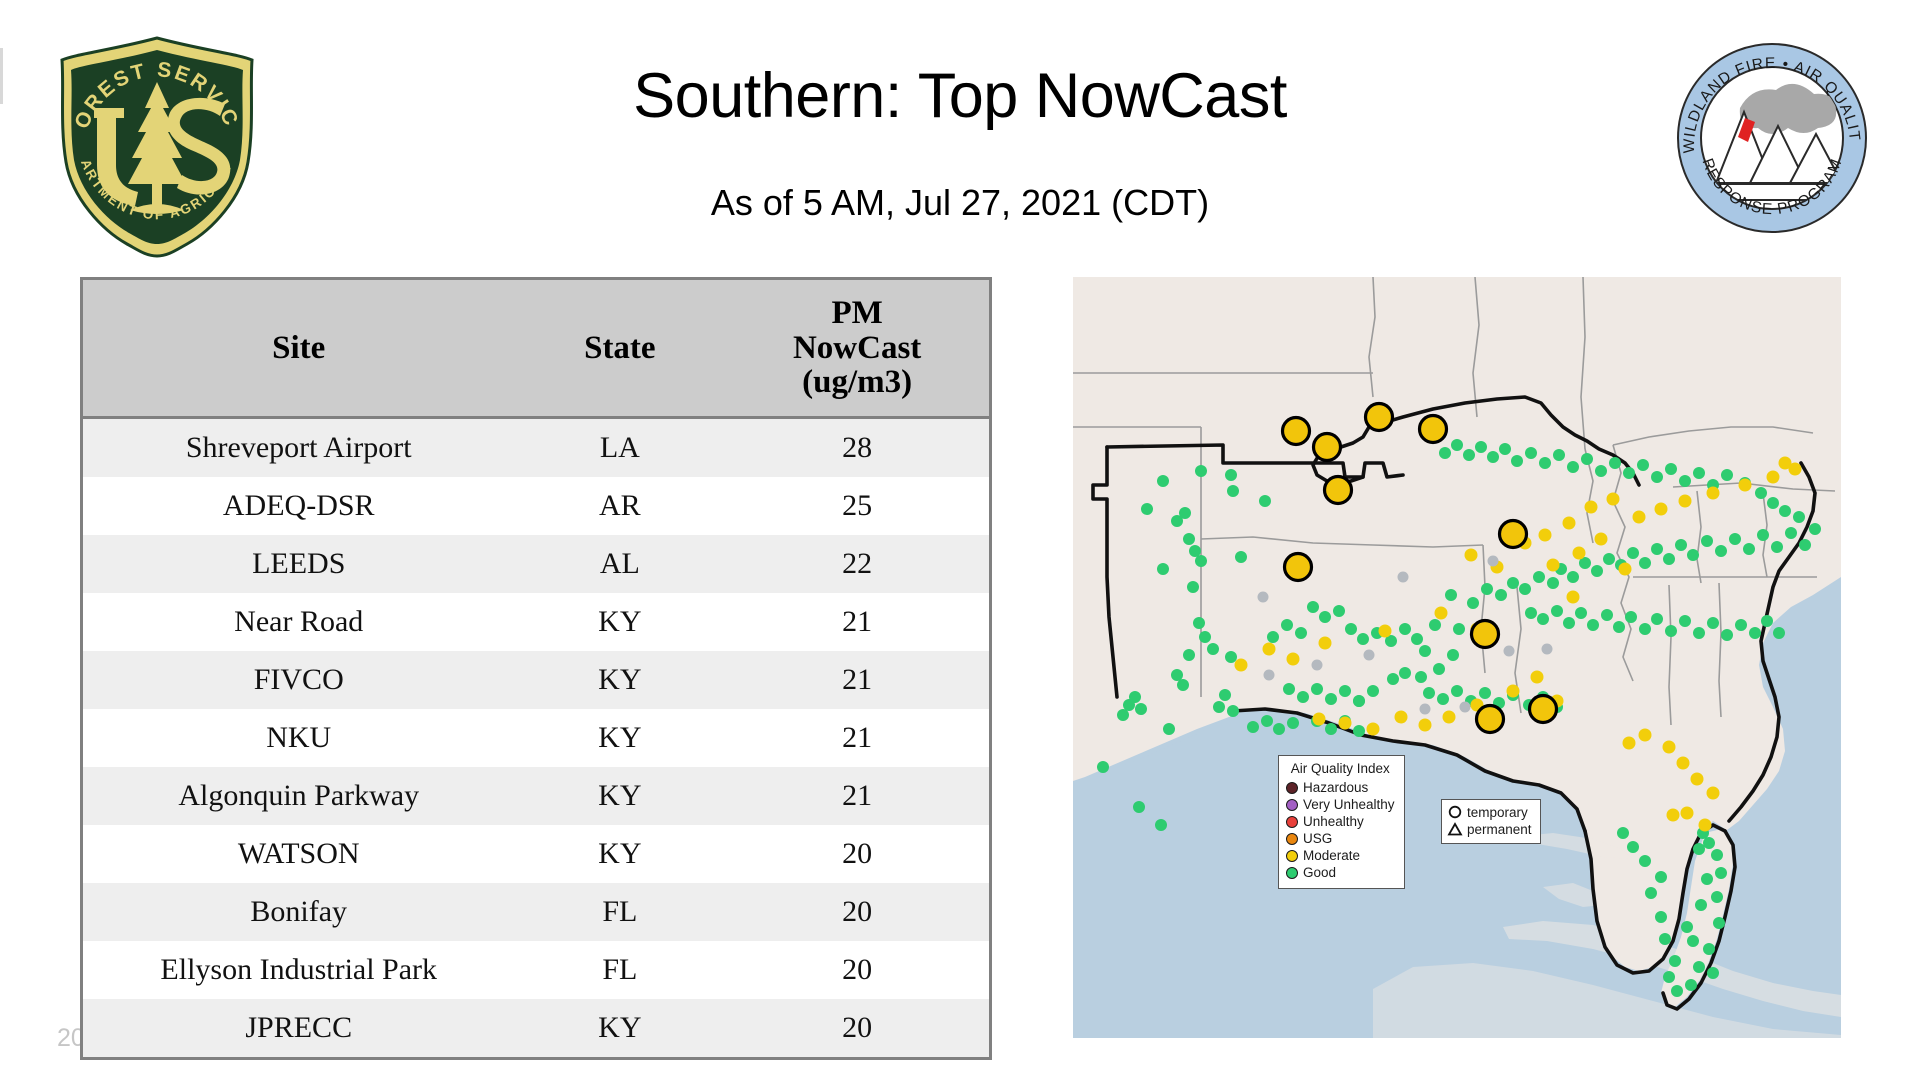  I want to click on aqi-legend-title: Air Quality Index, so click(1340, 768).